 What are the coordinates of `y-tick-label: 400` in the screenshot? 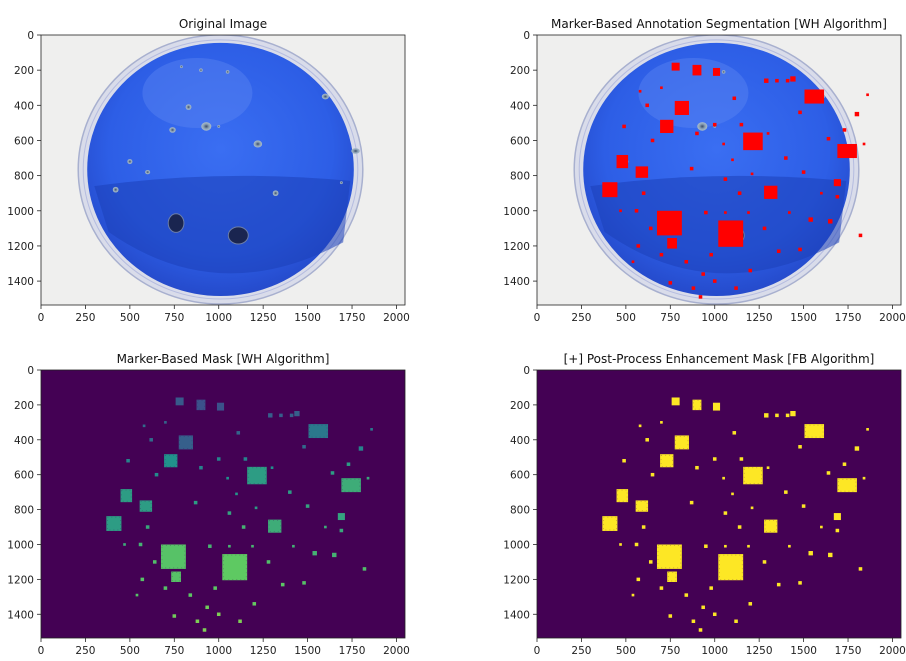 It's located at (520, 441).